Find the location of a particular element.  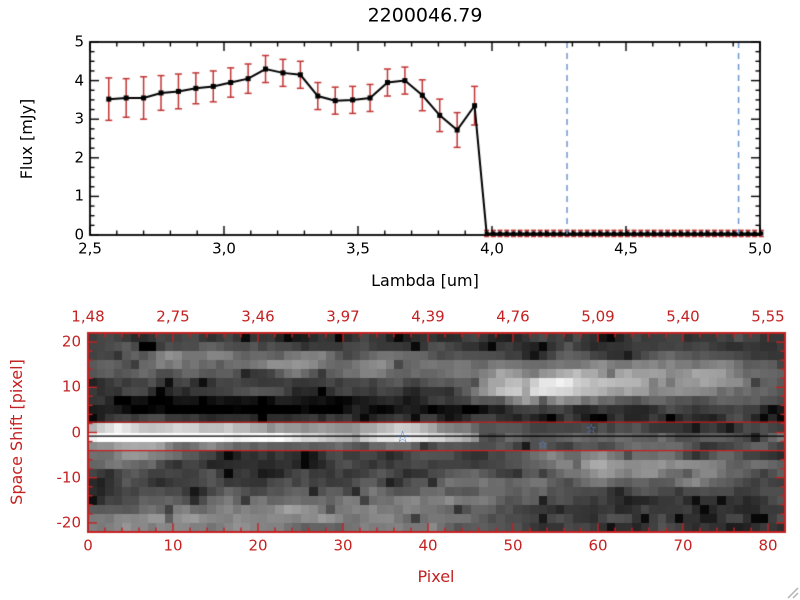

space-shift-axis-label: Space Shift [pixel] is located at coordinates (16, 432).